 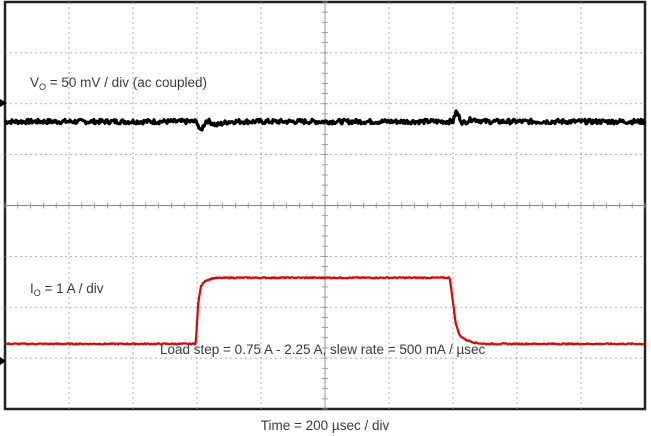 I want to click on voltage-series-label: VO = 50 mV / div (ac coupled), so click(x=118, y=83).